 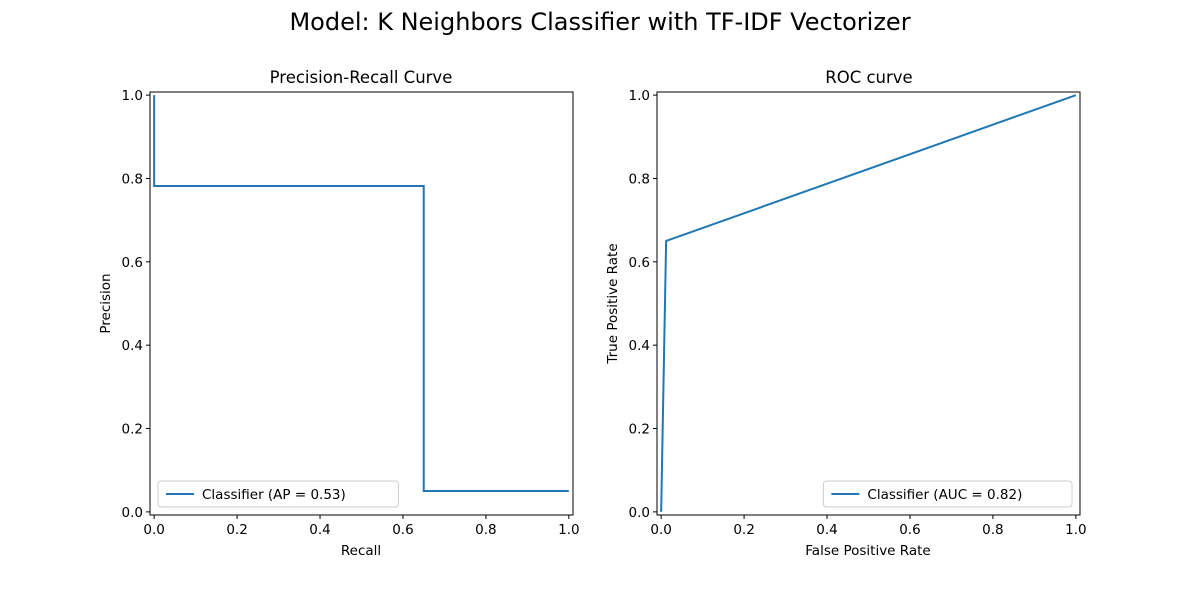 I want to click on roc-y-tick-label: 0.8, so click(x=639, y=179).